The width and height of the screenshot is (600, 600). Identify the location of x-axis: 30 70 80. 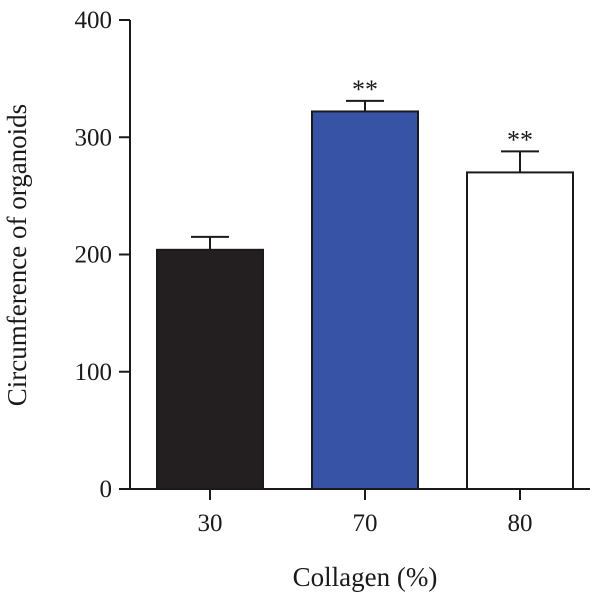
(360, 512).